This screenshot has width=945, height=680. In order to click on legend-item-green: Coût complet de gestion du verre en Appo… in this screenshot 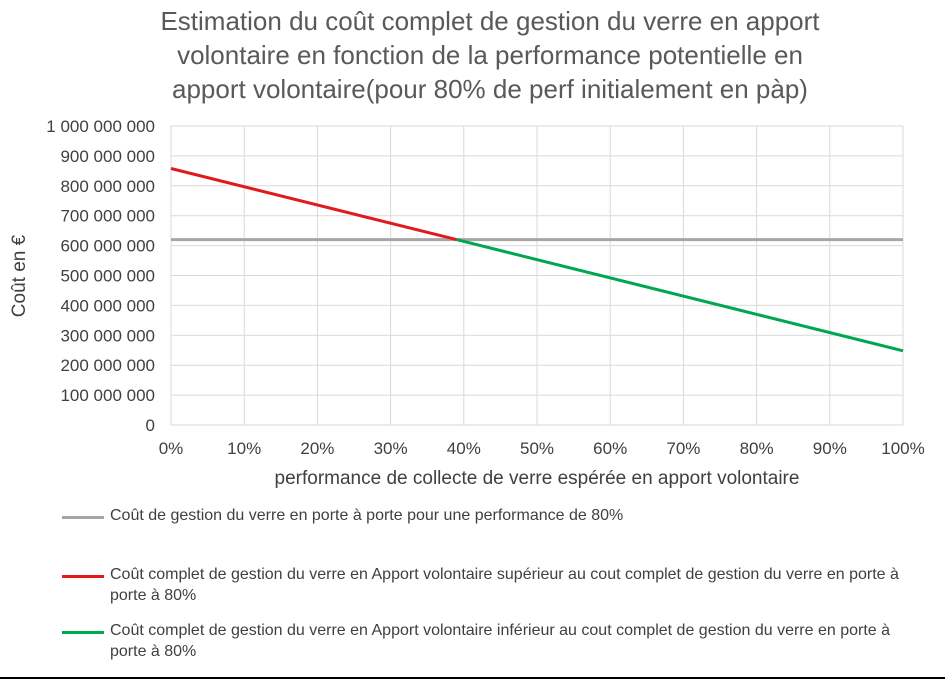, I will do `click(492, 641)`.